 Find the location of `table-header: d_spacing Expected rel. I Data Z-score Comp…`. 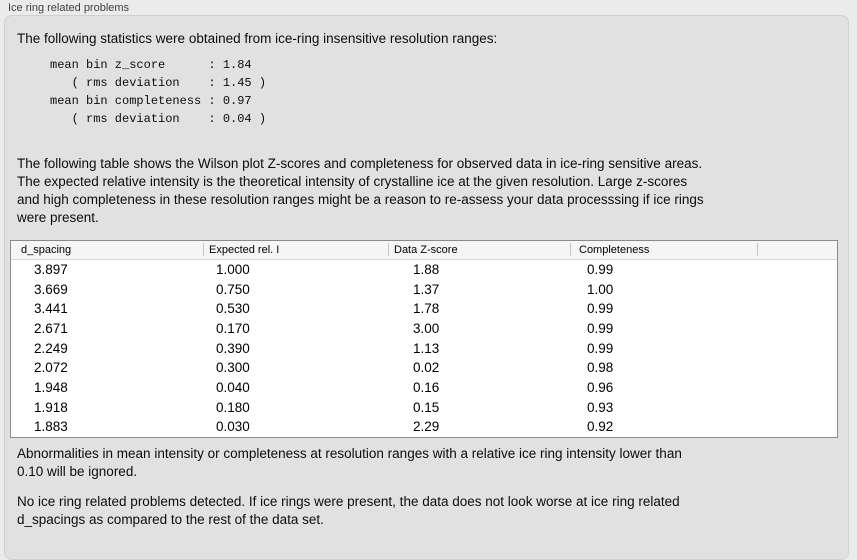

table-header: d_spacing Expected rel. I Data Z-score Comp… is located at coordinates (424, 250).